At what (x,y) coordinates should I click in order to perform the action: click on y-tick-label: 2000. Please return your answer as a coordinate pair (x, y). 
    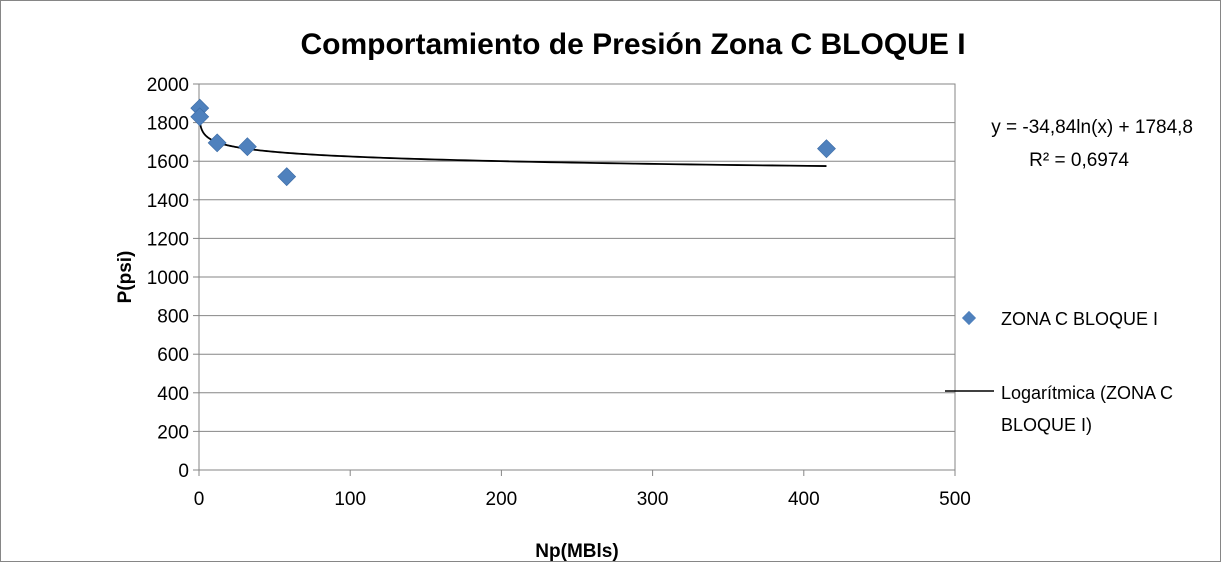
    Looking at the image, I should click on (168, 85).